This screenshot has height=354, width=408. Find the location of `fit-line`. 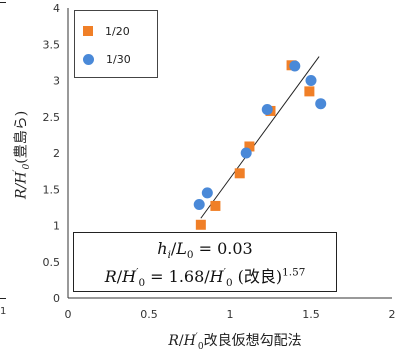

fit-line is located at coordinates (260, 137).